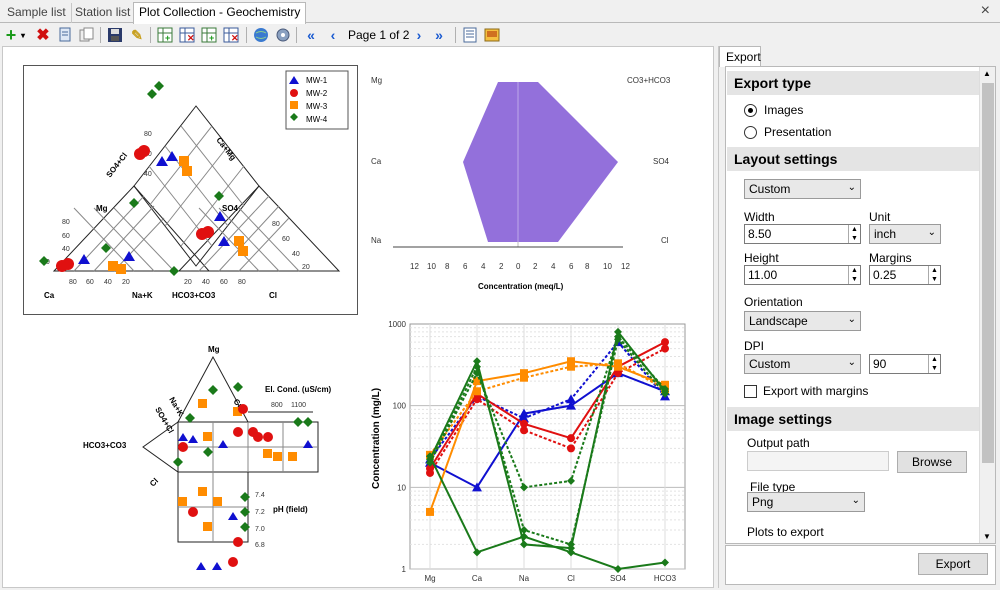 This screenshot has width=1000, height=590. Describe the element at coordinates (750, 132) in the screenshot. I see `presentation-radio` at that location.